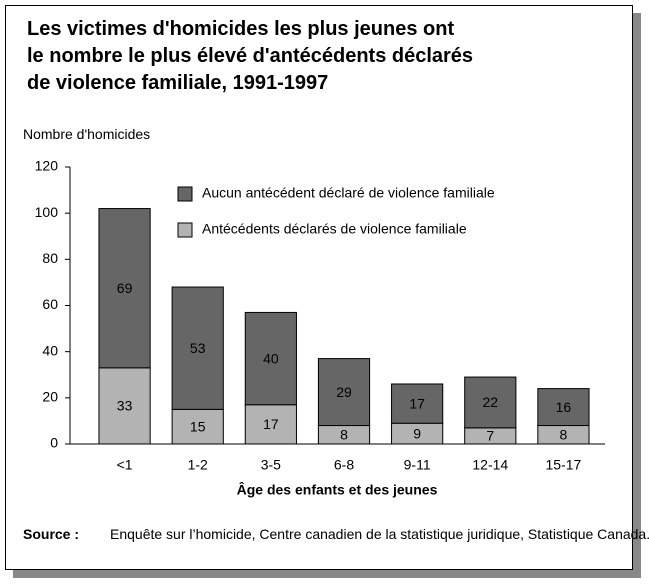 This screenshot has width=649, height=584. Describe the element at coordinates (50, 304) in the screenshot. I see `y-tick-label: 60` at that location.